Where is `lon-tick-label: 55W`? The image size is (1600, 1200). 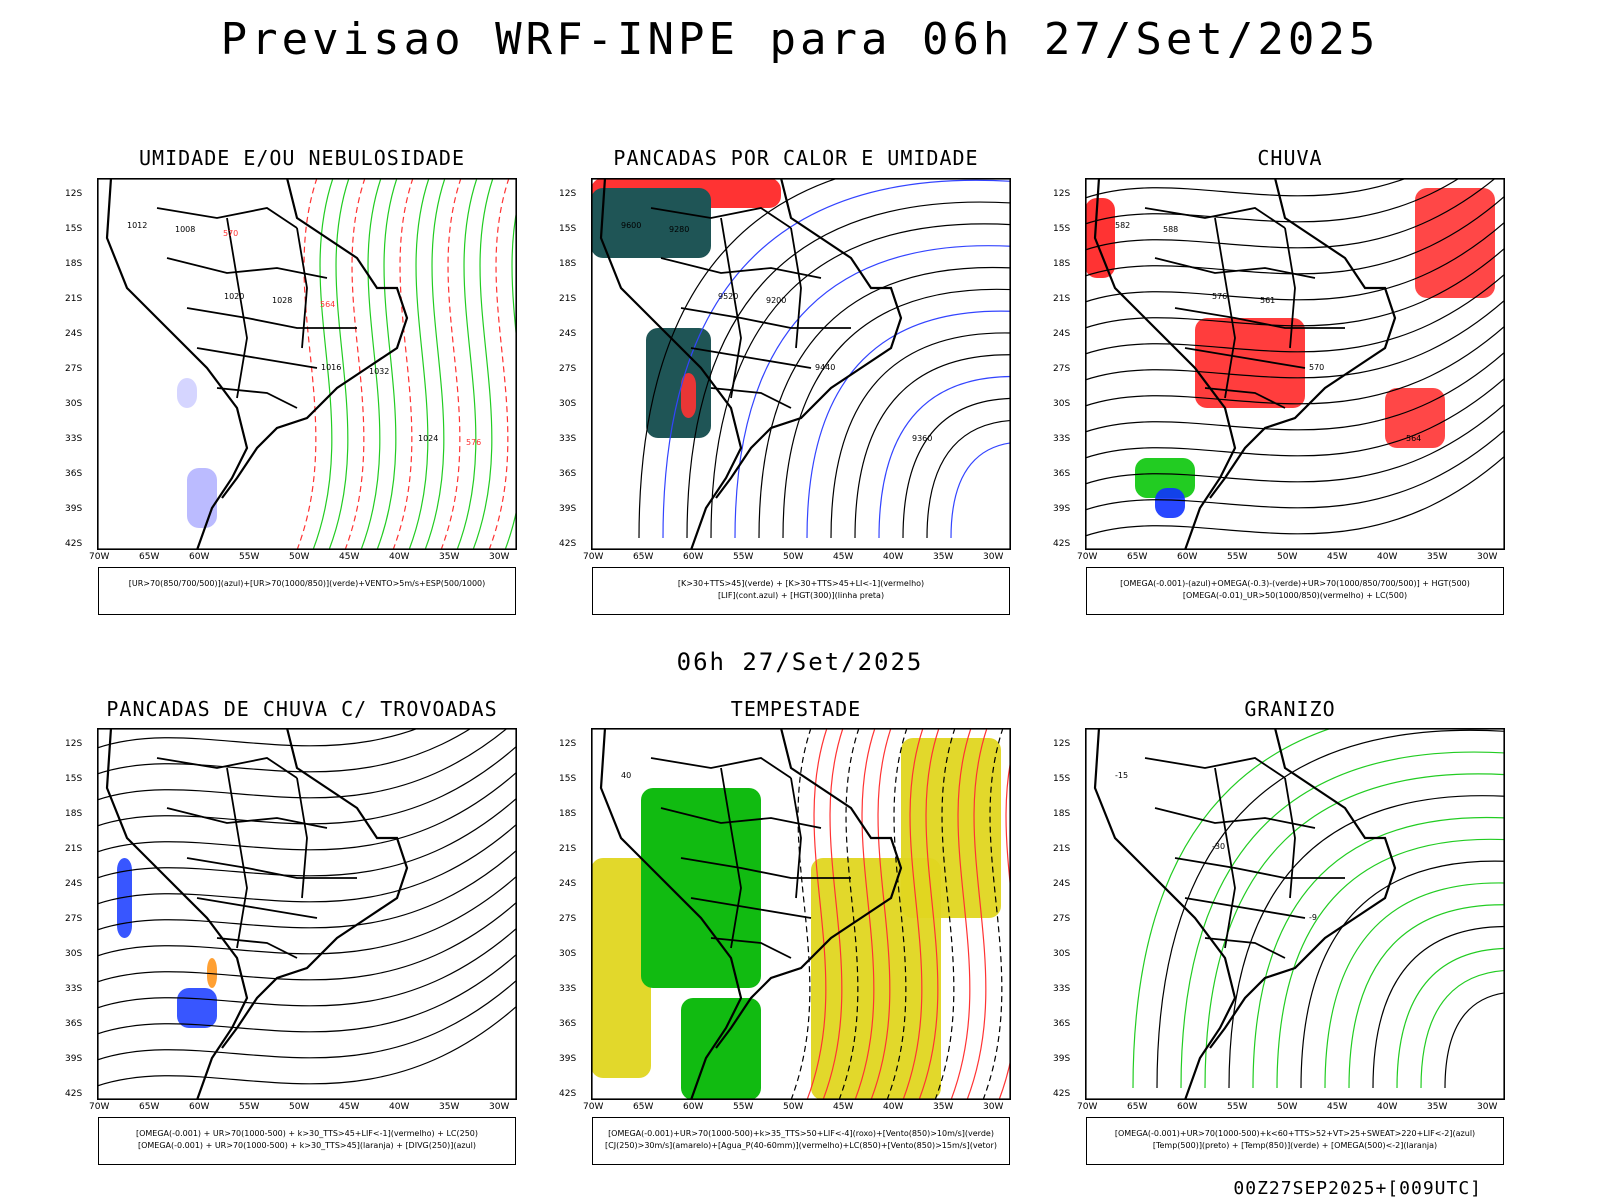
lon-tick-label: 55W is located at coordinates (743, 1107).